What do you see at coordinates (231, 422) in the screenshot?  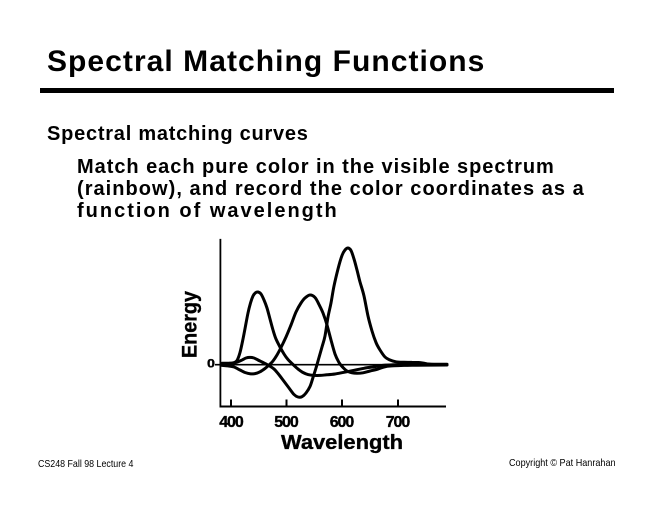 I see `svg-text: 400` at bounding box center [231, 422].